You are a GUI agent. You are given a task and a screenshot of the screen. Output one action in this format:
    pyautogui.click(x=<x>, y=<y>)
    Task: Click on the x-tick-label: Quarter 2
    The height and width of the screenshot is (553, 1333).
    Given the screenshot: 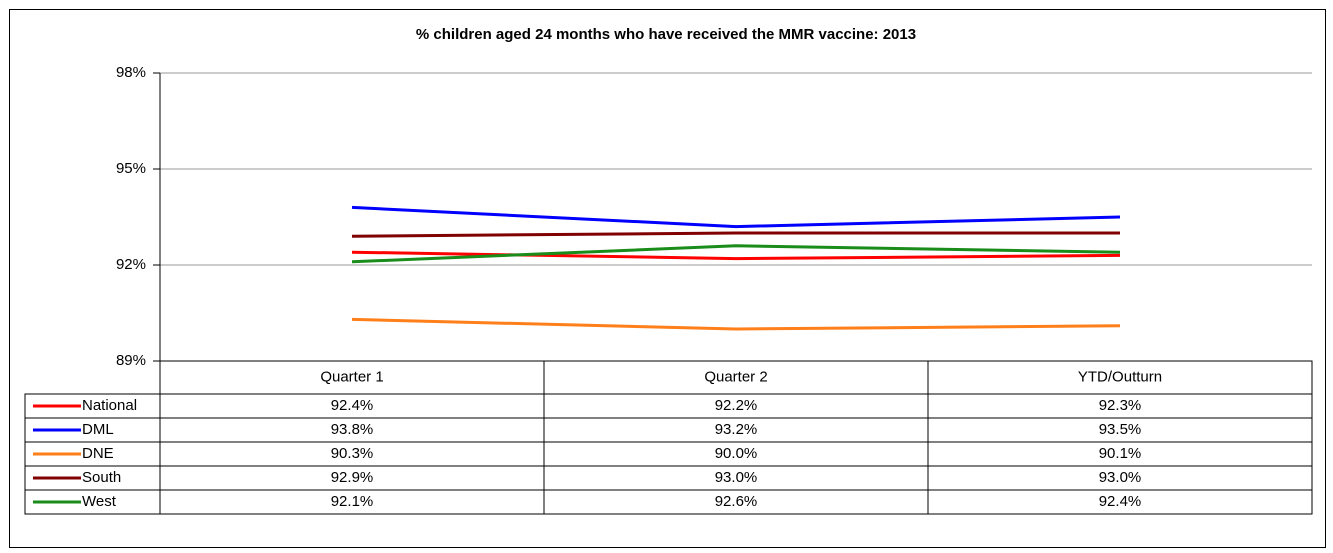 What is the action you would take?
    pyautogui.click(x=735, y=376)
    